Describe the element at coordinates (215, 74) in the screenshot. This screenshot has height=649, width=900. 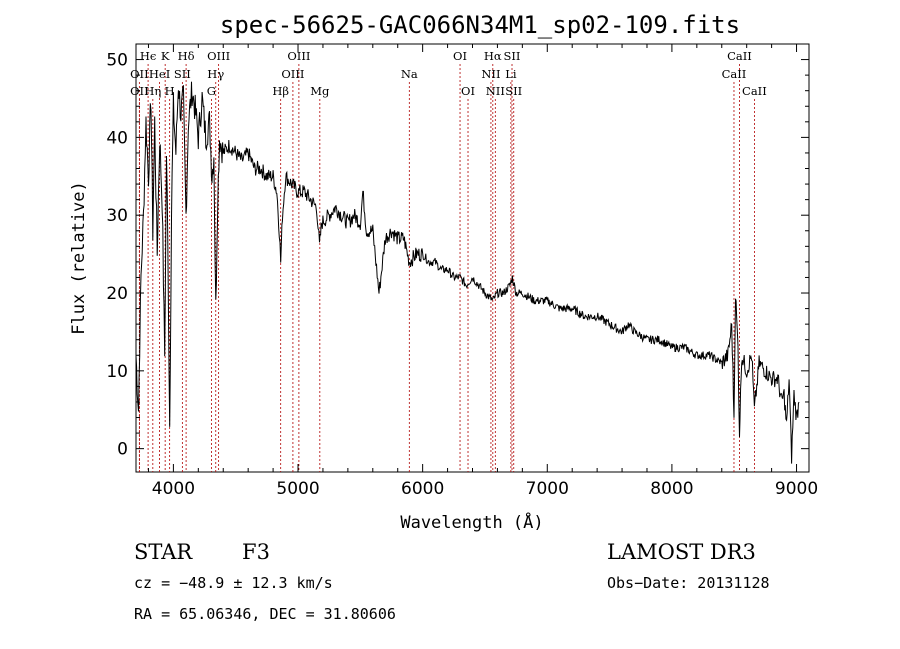
I see `line-label: Hγ` at that location.